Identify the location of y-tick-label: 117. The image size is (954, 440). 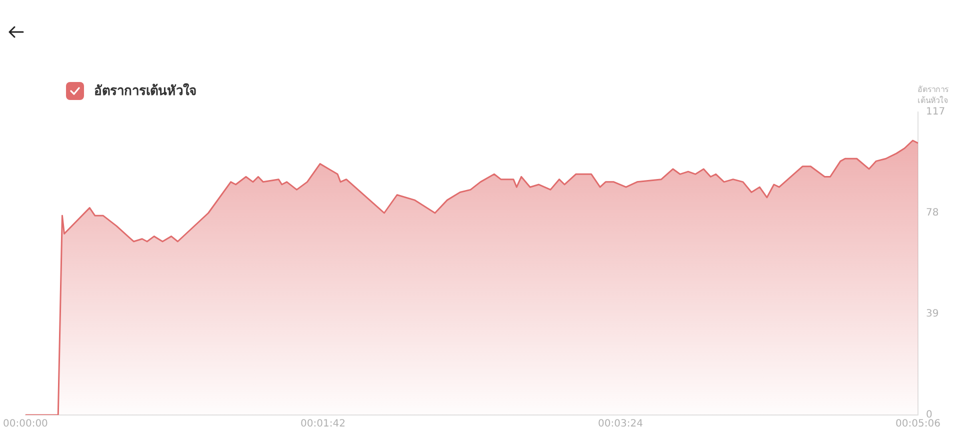
(936, 112).